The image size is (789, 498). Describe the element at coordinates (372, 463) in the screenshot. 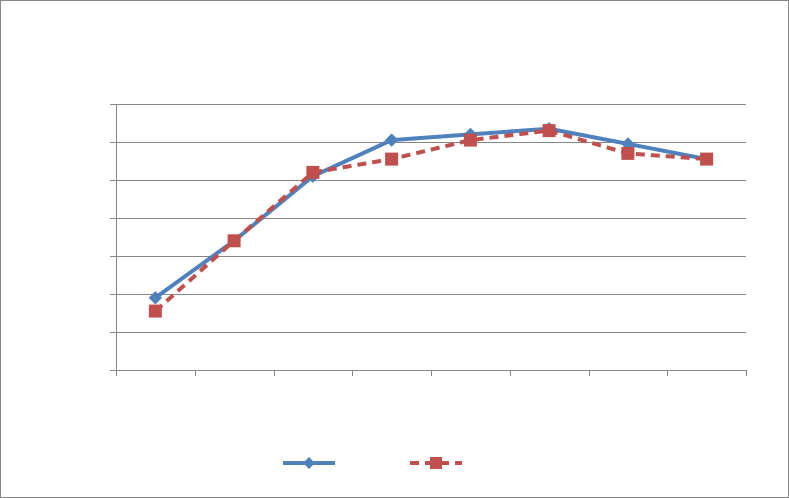

I see `legend` at that location.